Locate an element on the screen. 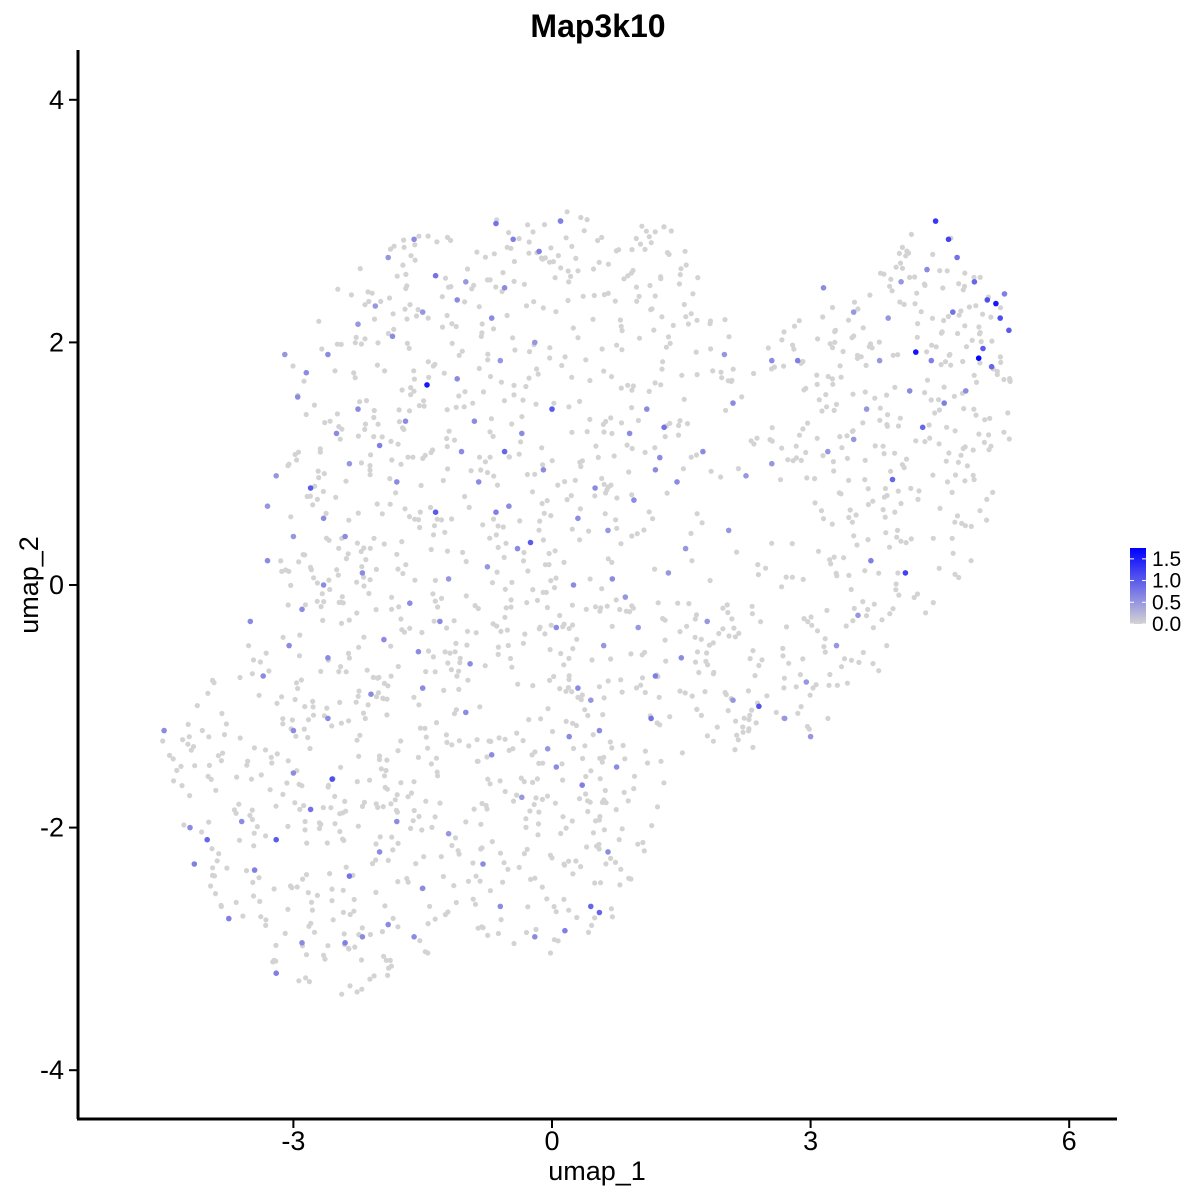 The image size is (1200, 1200). legend-tick-label: 1.5 is located at coordinates (1166, 559).